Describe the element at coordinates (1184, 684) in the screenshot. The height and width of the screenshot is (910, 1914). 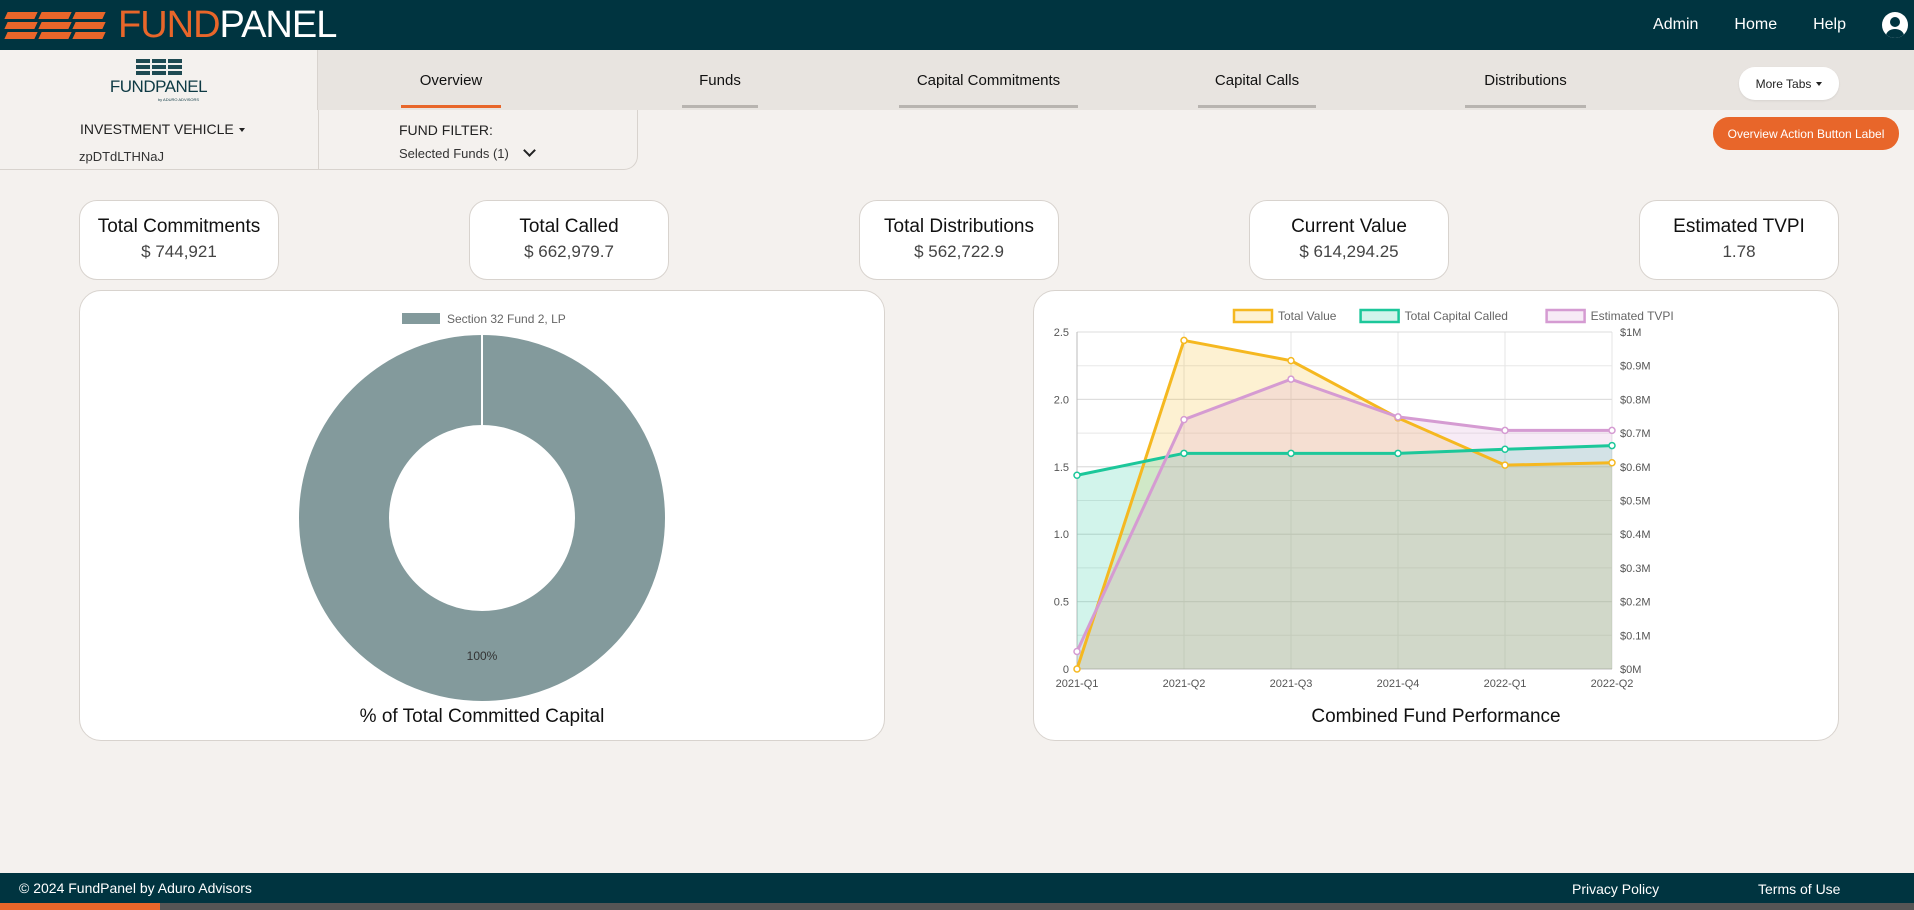
I see `x-tick-label: 2021-Q2` at that location.